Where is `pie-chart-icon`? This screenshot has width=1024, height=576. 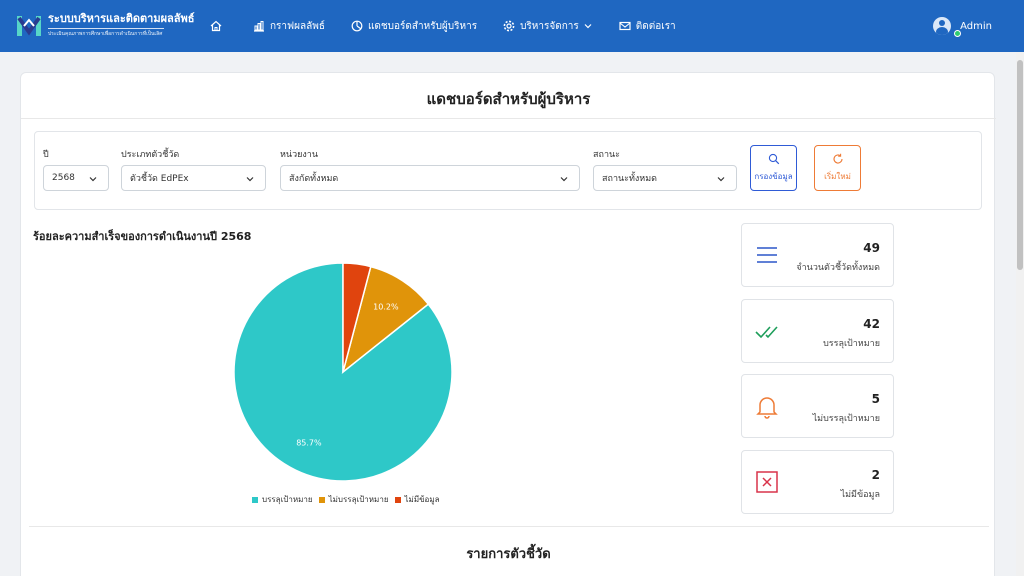
pie-chart-icon is located at coordinates (357, 26).